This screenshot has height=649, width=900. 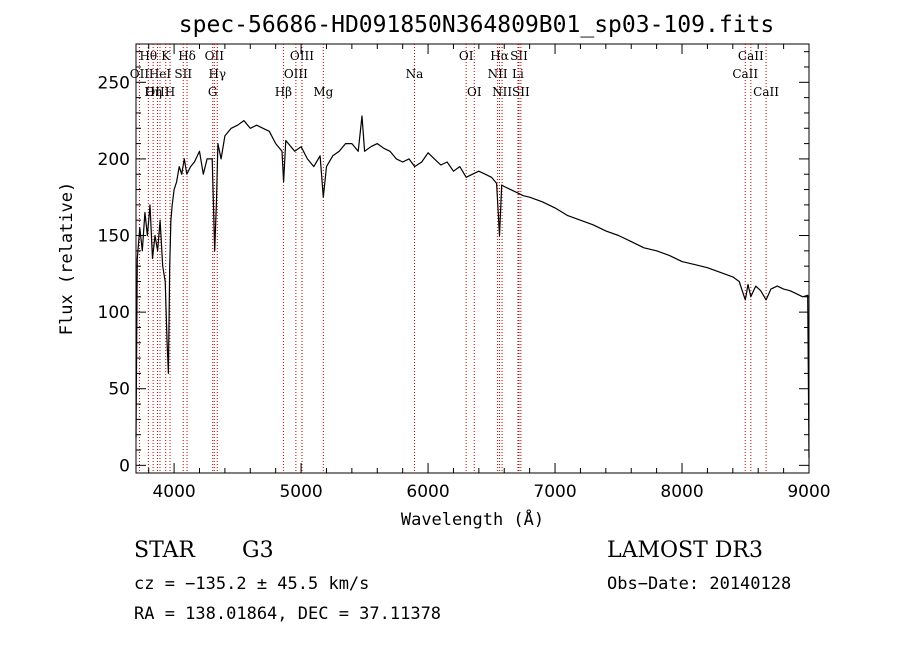 I want to click on spectral-line-label: Mg, so click(x=323, y=92).